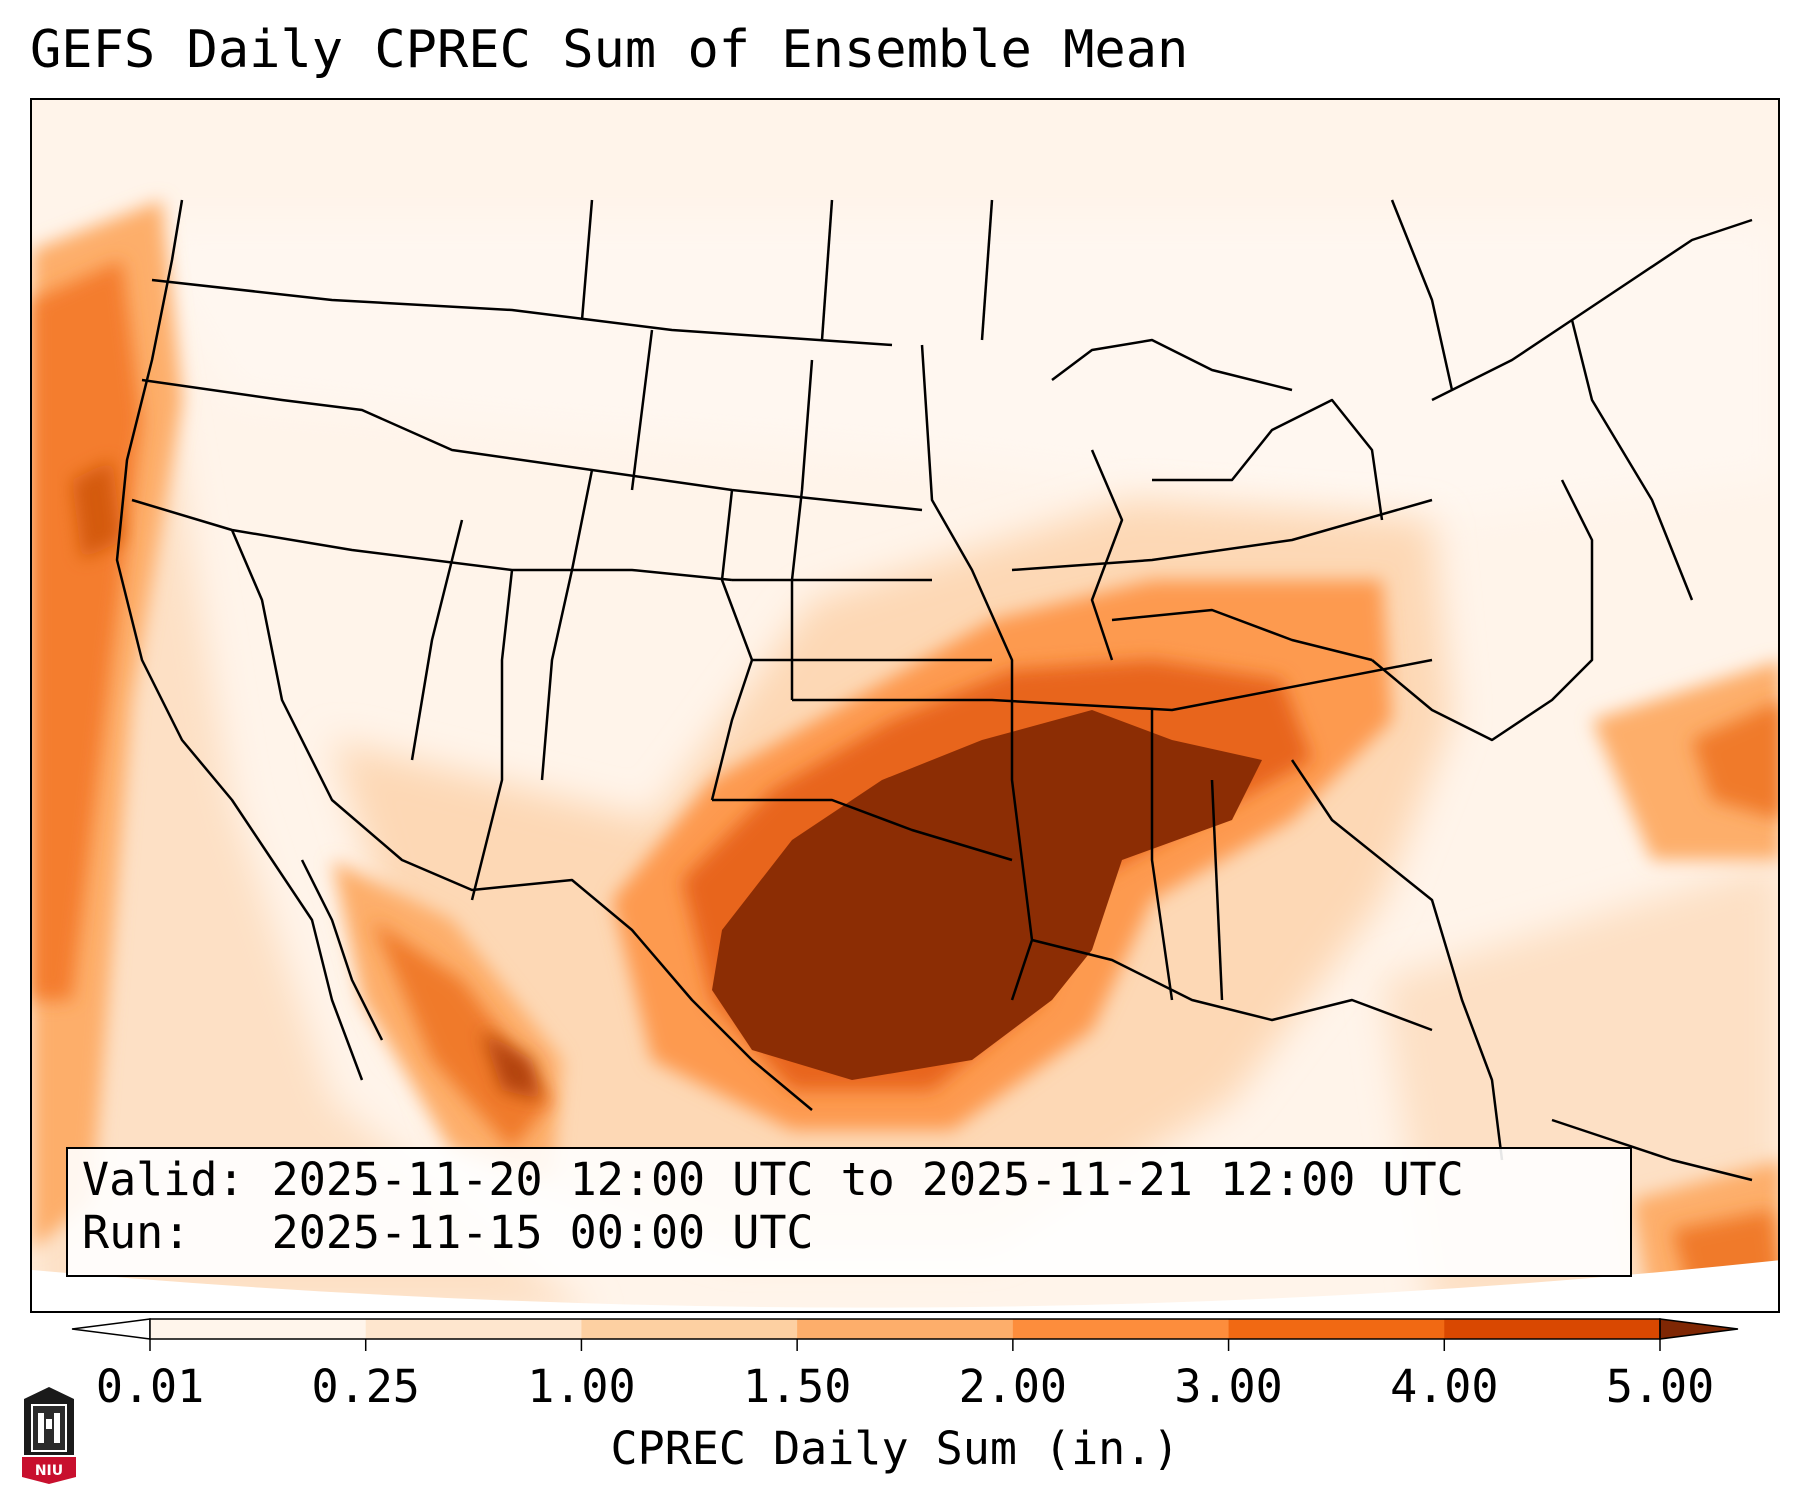 The image size is (1803, 1500). Describe the element at coordinates (49, 1435) in the screenshot. I see `university-tower-icon: NIU` at that location.